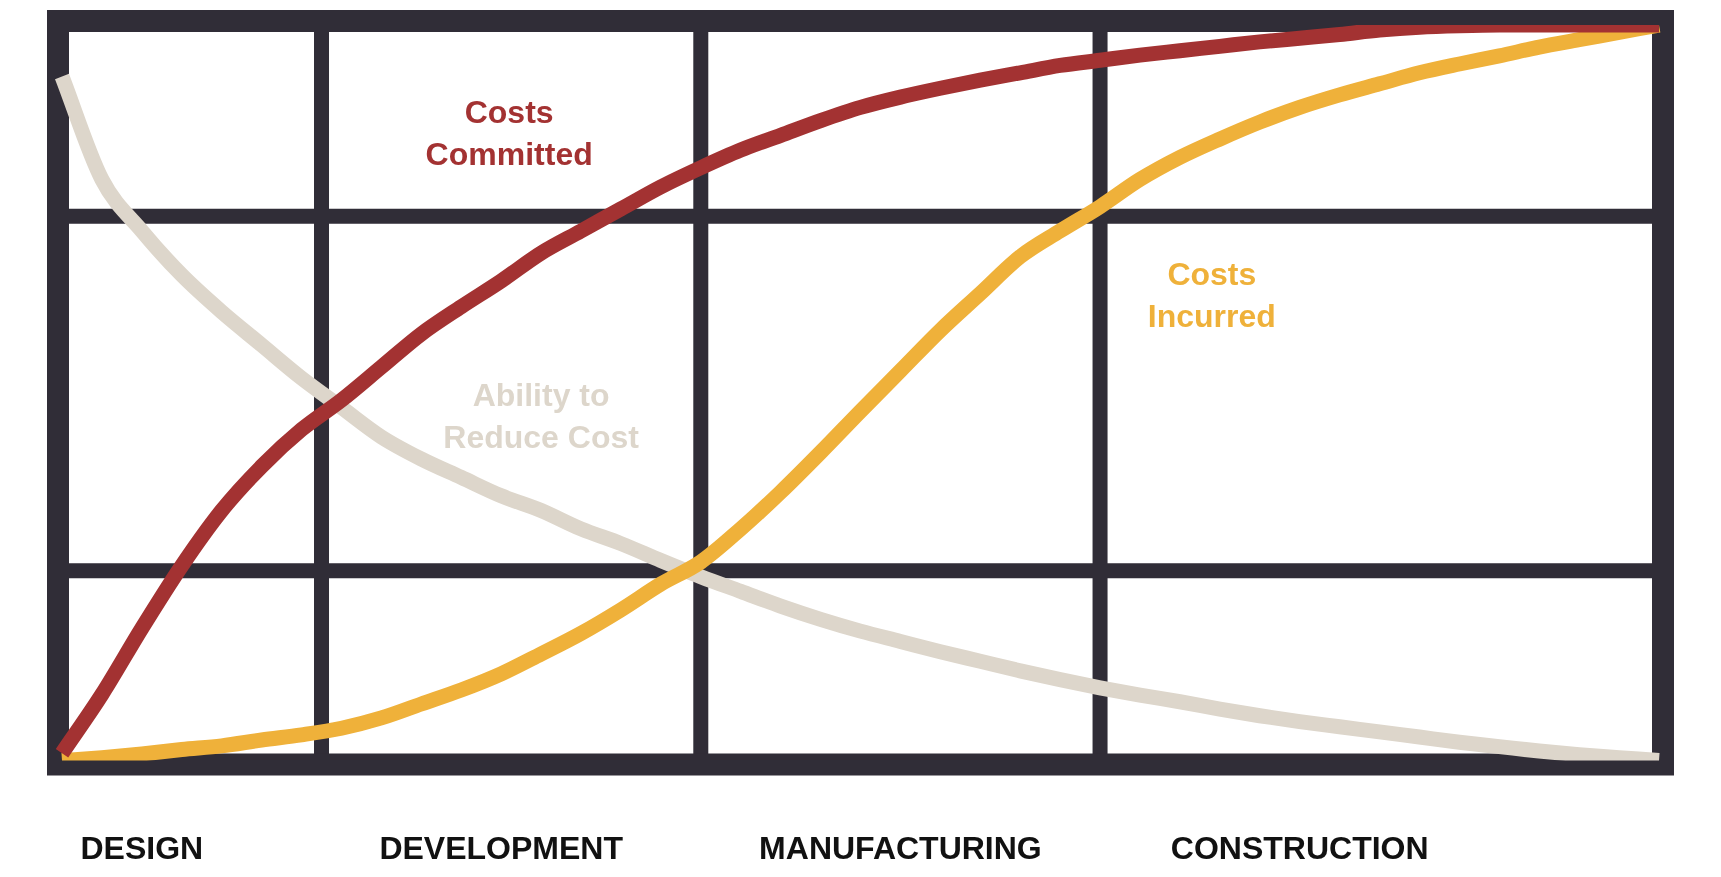  What do you see at coordinates (1211, 295) in the screenshot?
I see `text: Costs Incurred` at bounding box center [1211, 295].